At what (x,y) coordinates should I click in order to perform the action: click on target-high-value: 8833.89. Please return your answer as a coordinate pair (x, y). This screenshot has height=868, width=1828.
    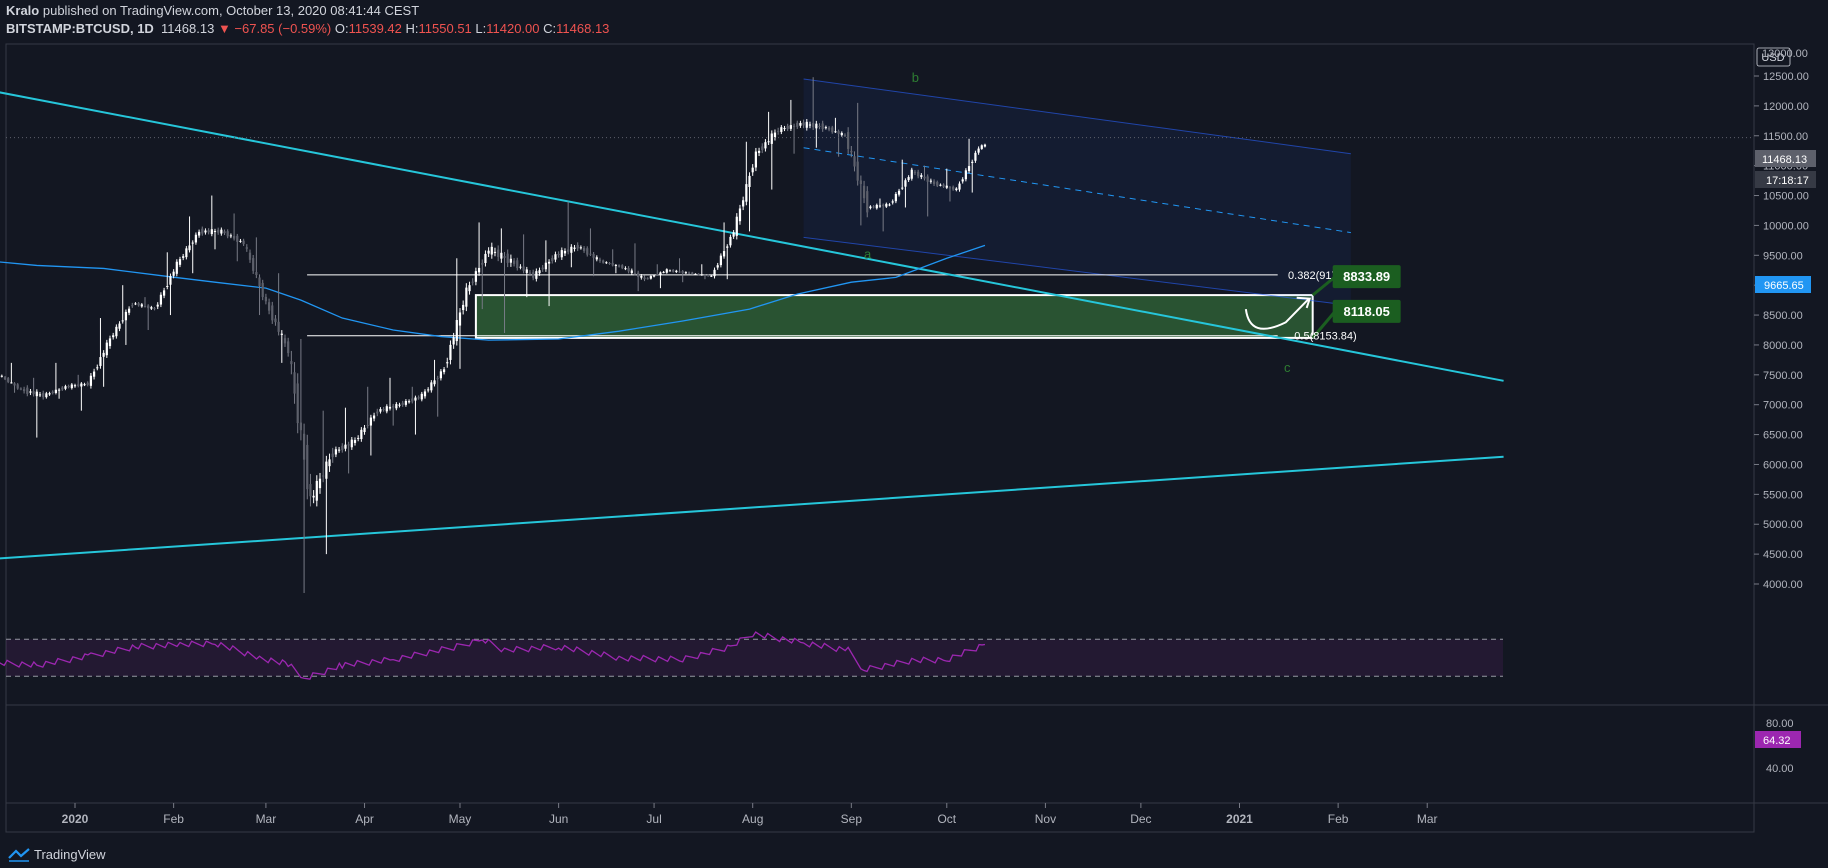
    Looking at the image, I should click on (1366, 276).